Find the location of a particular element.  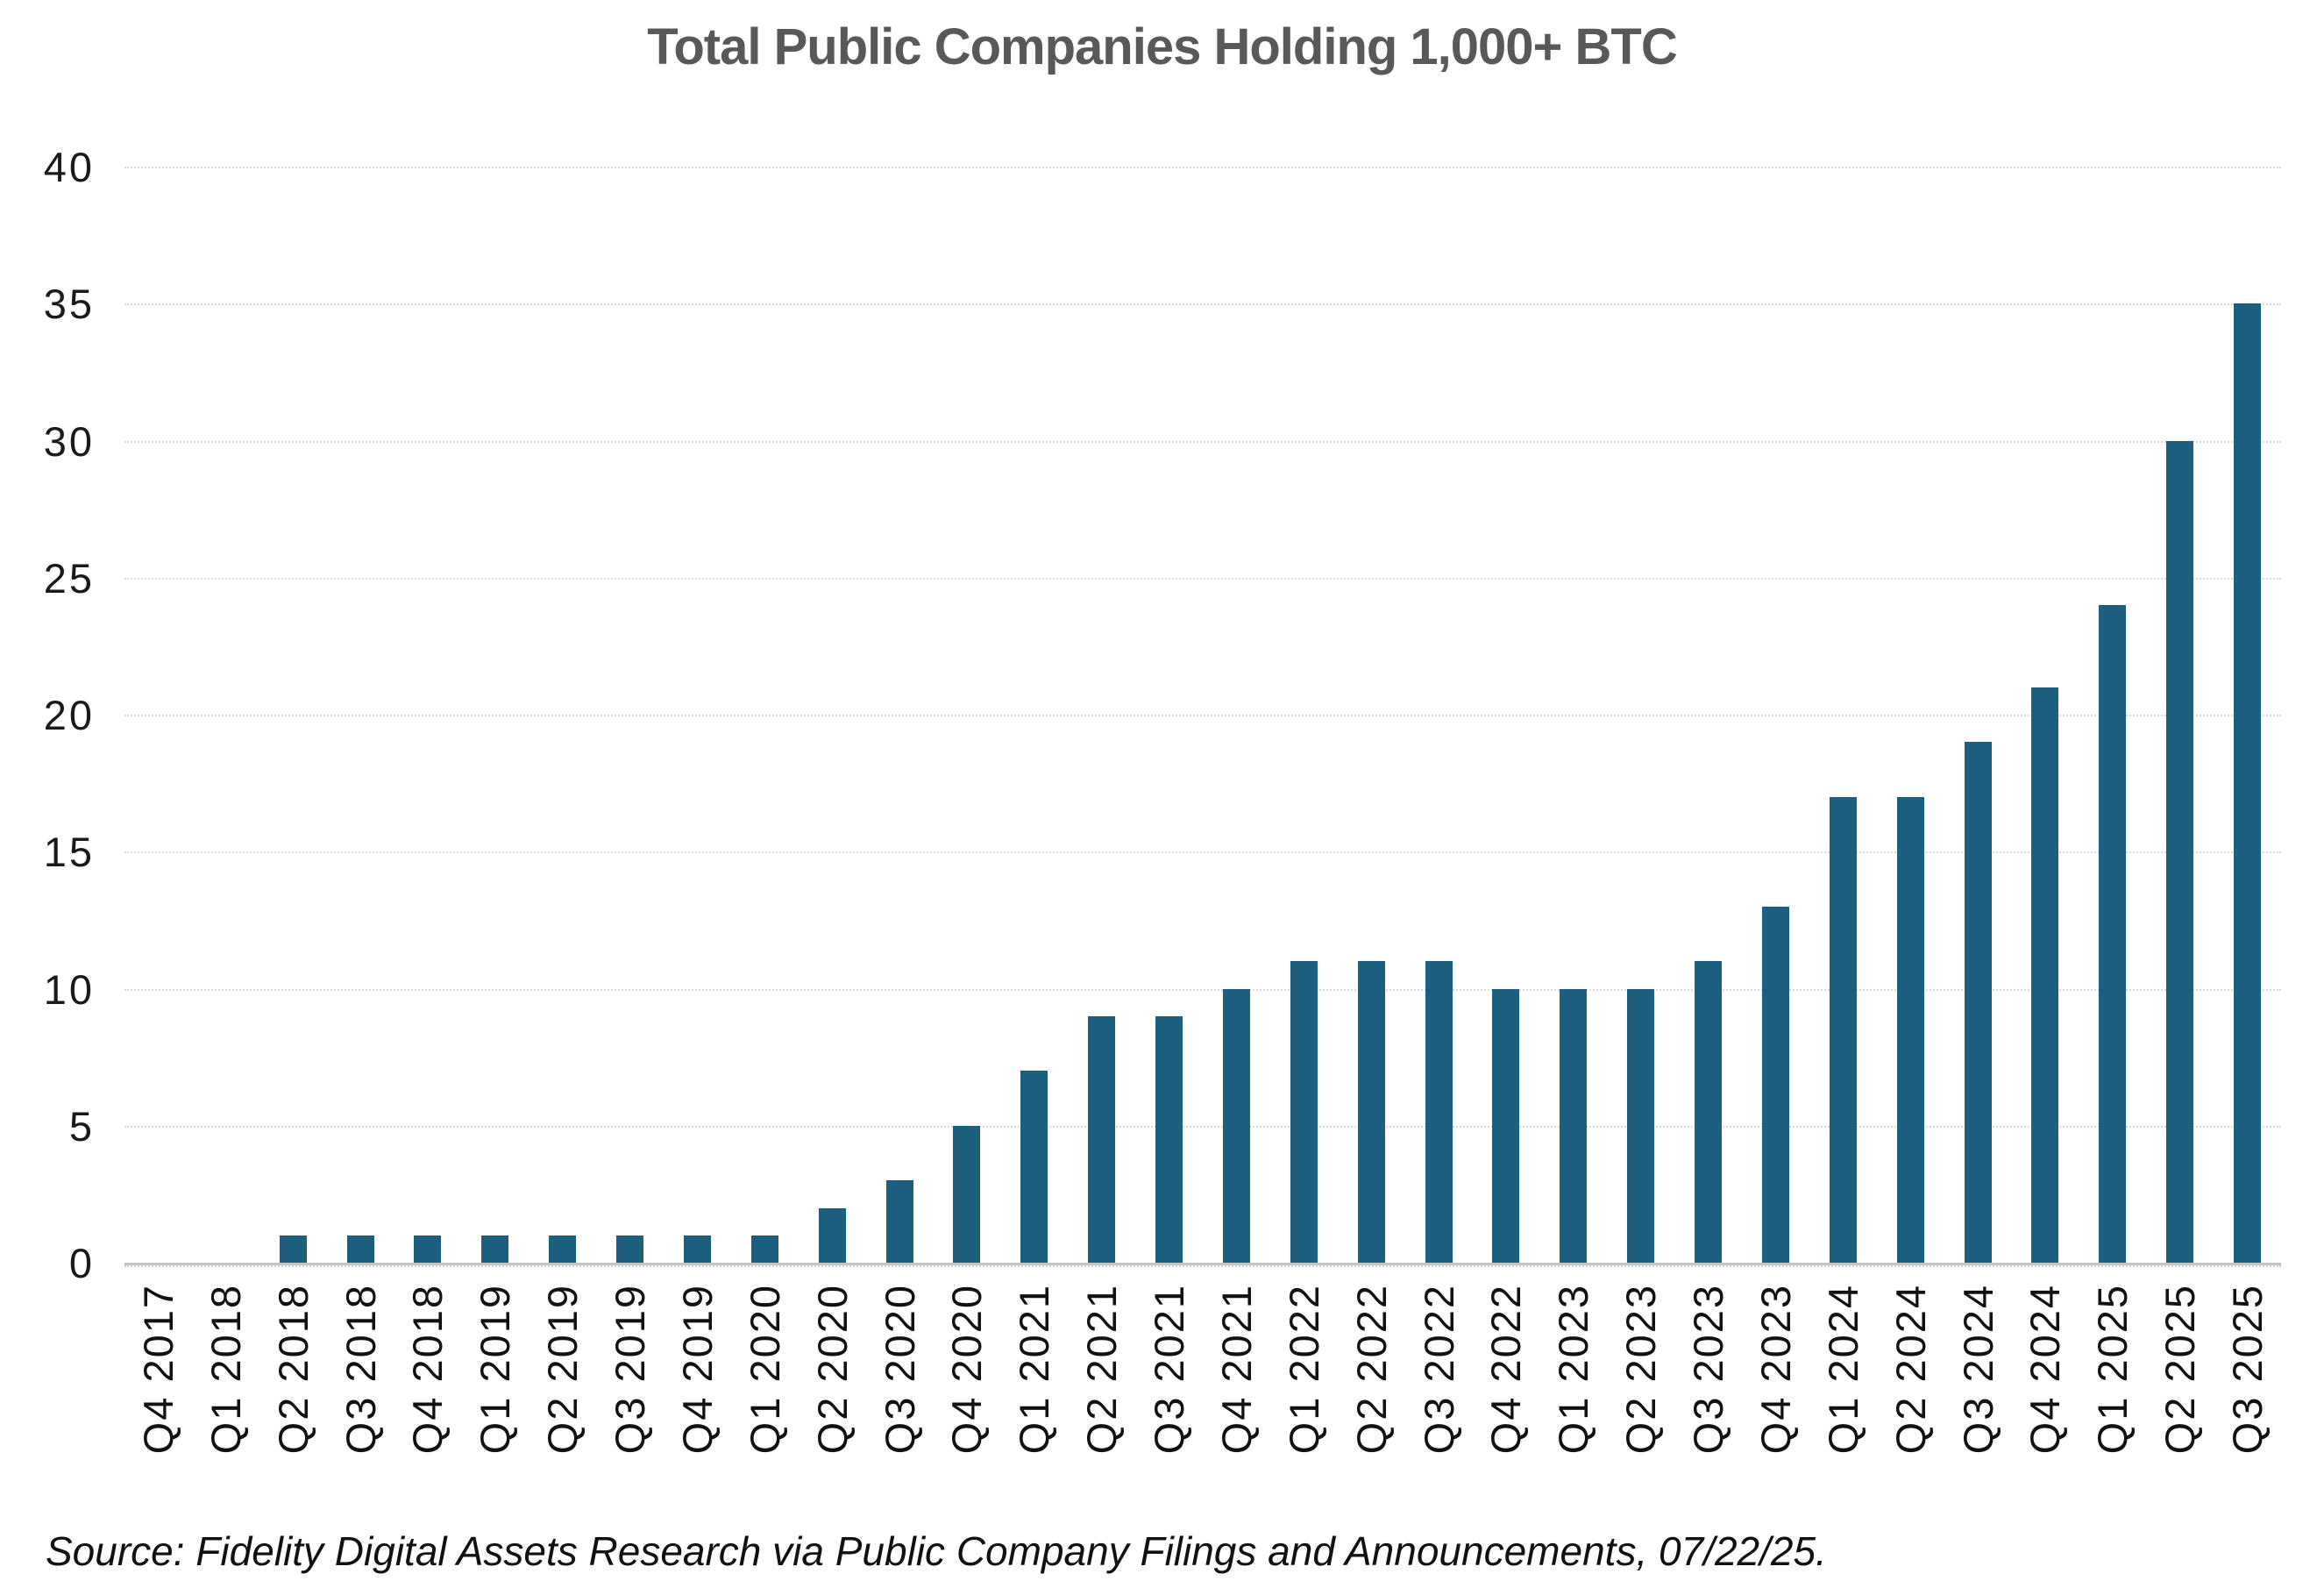

bar-Q2 2022 is located at coordinates (1371, 1112).